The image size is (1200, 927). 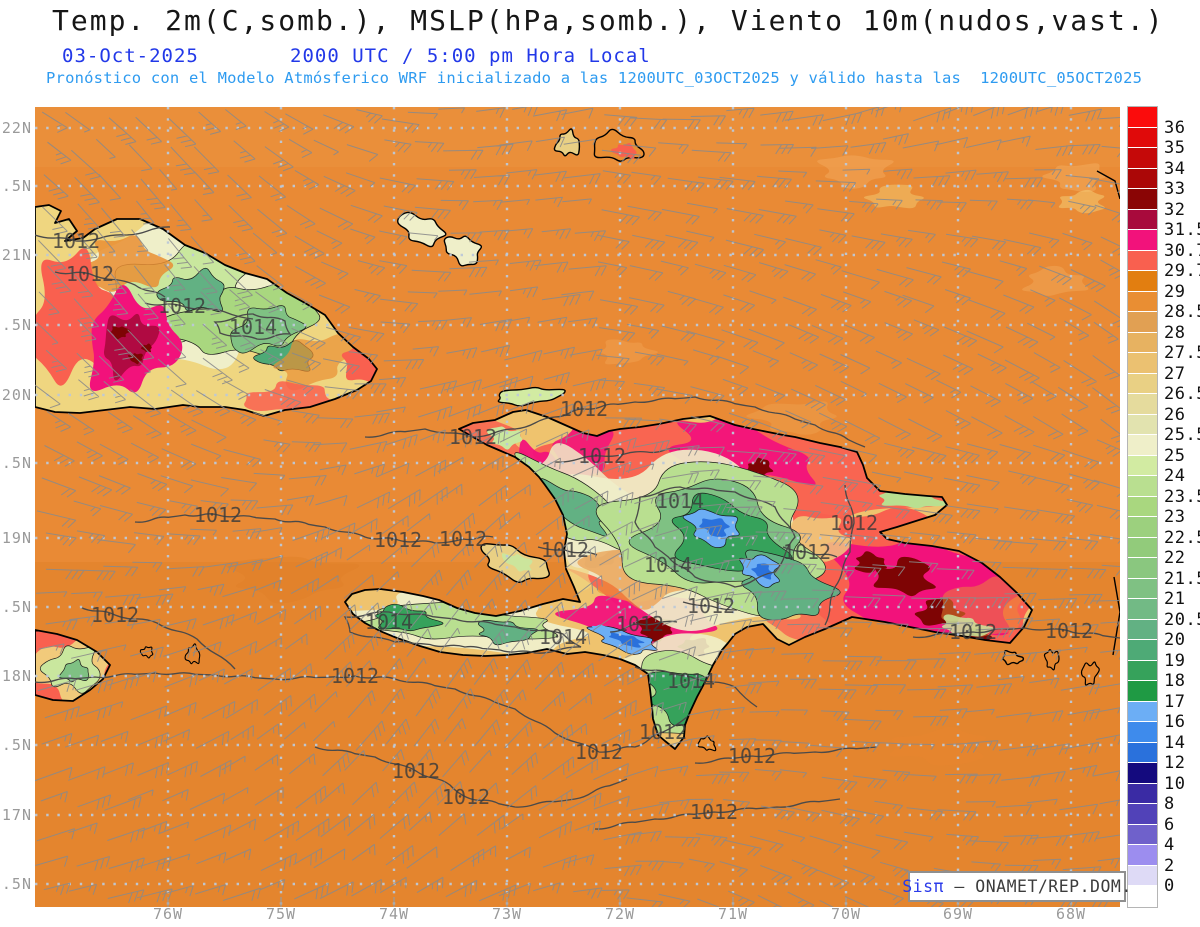 I want to click on watermark-box: Sisπ – ONAMET/REP.DOM., so click(x=1016, y=886).